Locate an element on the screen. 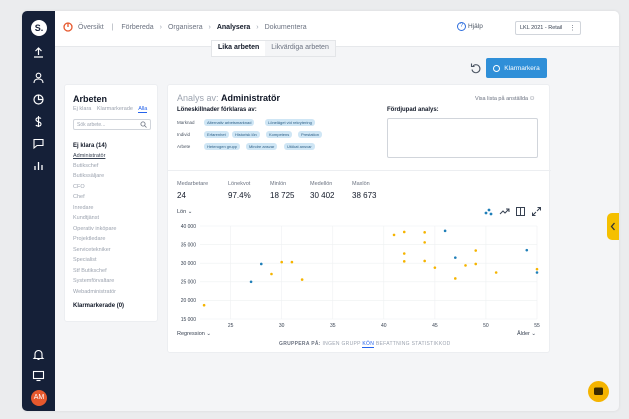 This screenshot has width=629, height=419. stat-value: 30 402 is located at coordinates (322, 195).